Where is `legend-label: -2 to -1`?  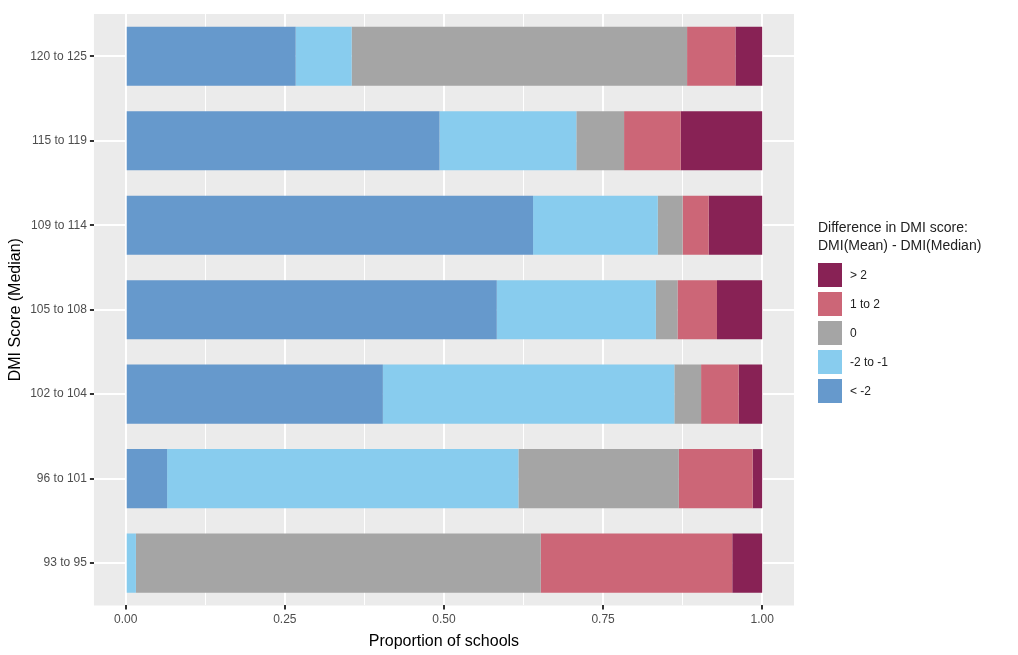 legend-label: -2 to -1 is located at coordinates (869, 361).